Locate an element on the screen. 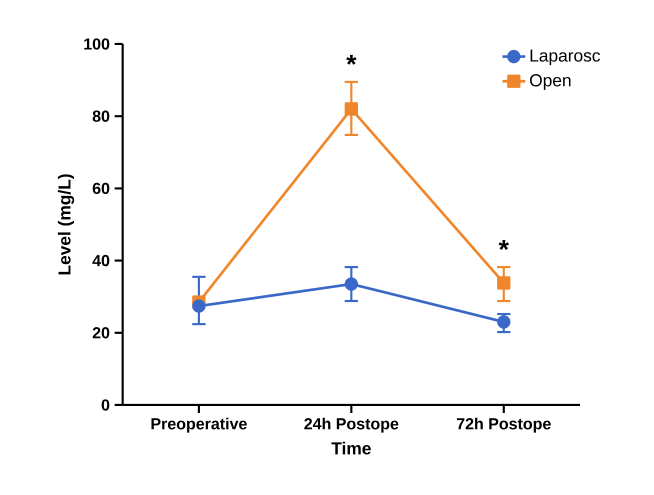  y-tick-label: 100 is located at coordinates (97, 44).